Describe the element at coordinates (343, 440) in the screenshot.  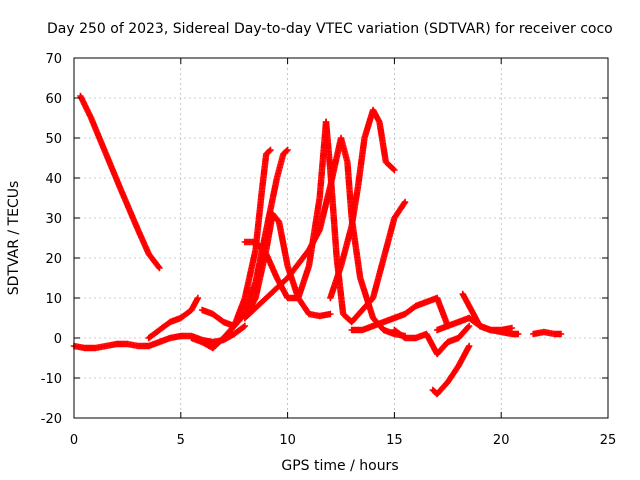
I see `x-tick-labels: 0 5 10 15 20 25` at that location.